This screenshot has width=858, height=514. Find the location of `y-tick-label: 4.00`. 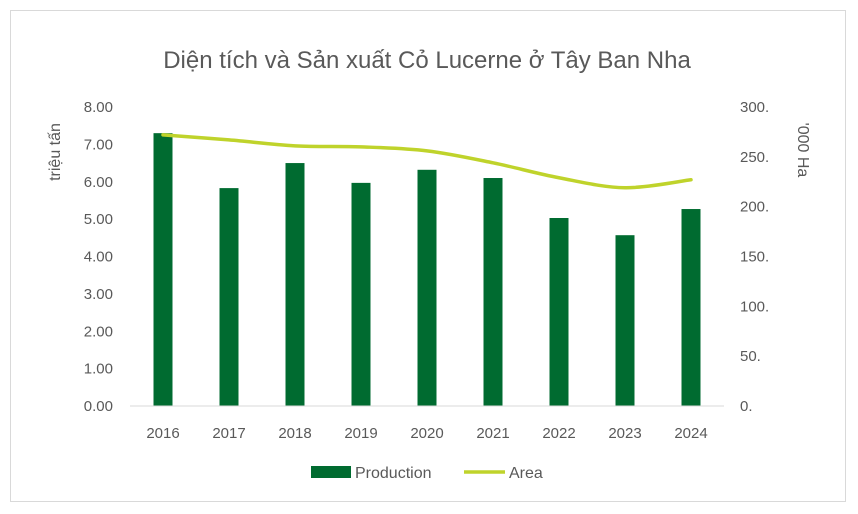

y-tick-label: 4.00 is located at coordinates (98, 257).